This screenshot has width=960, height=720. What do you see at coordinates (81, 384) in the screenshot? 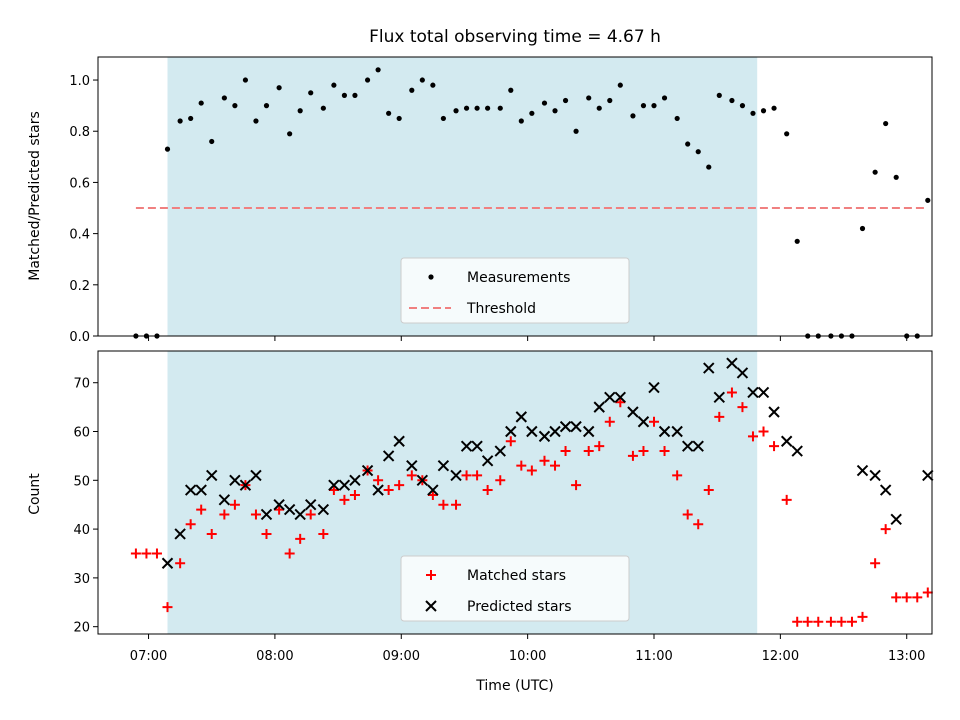
I see `y-tick-label: 70` at bounding box center [81, 384].